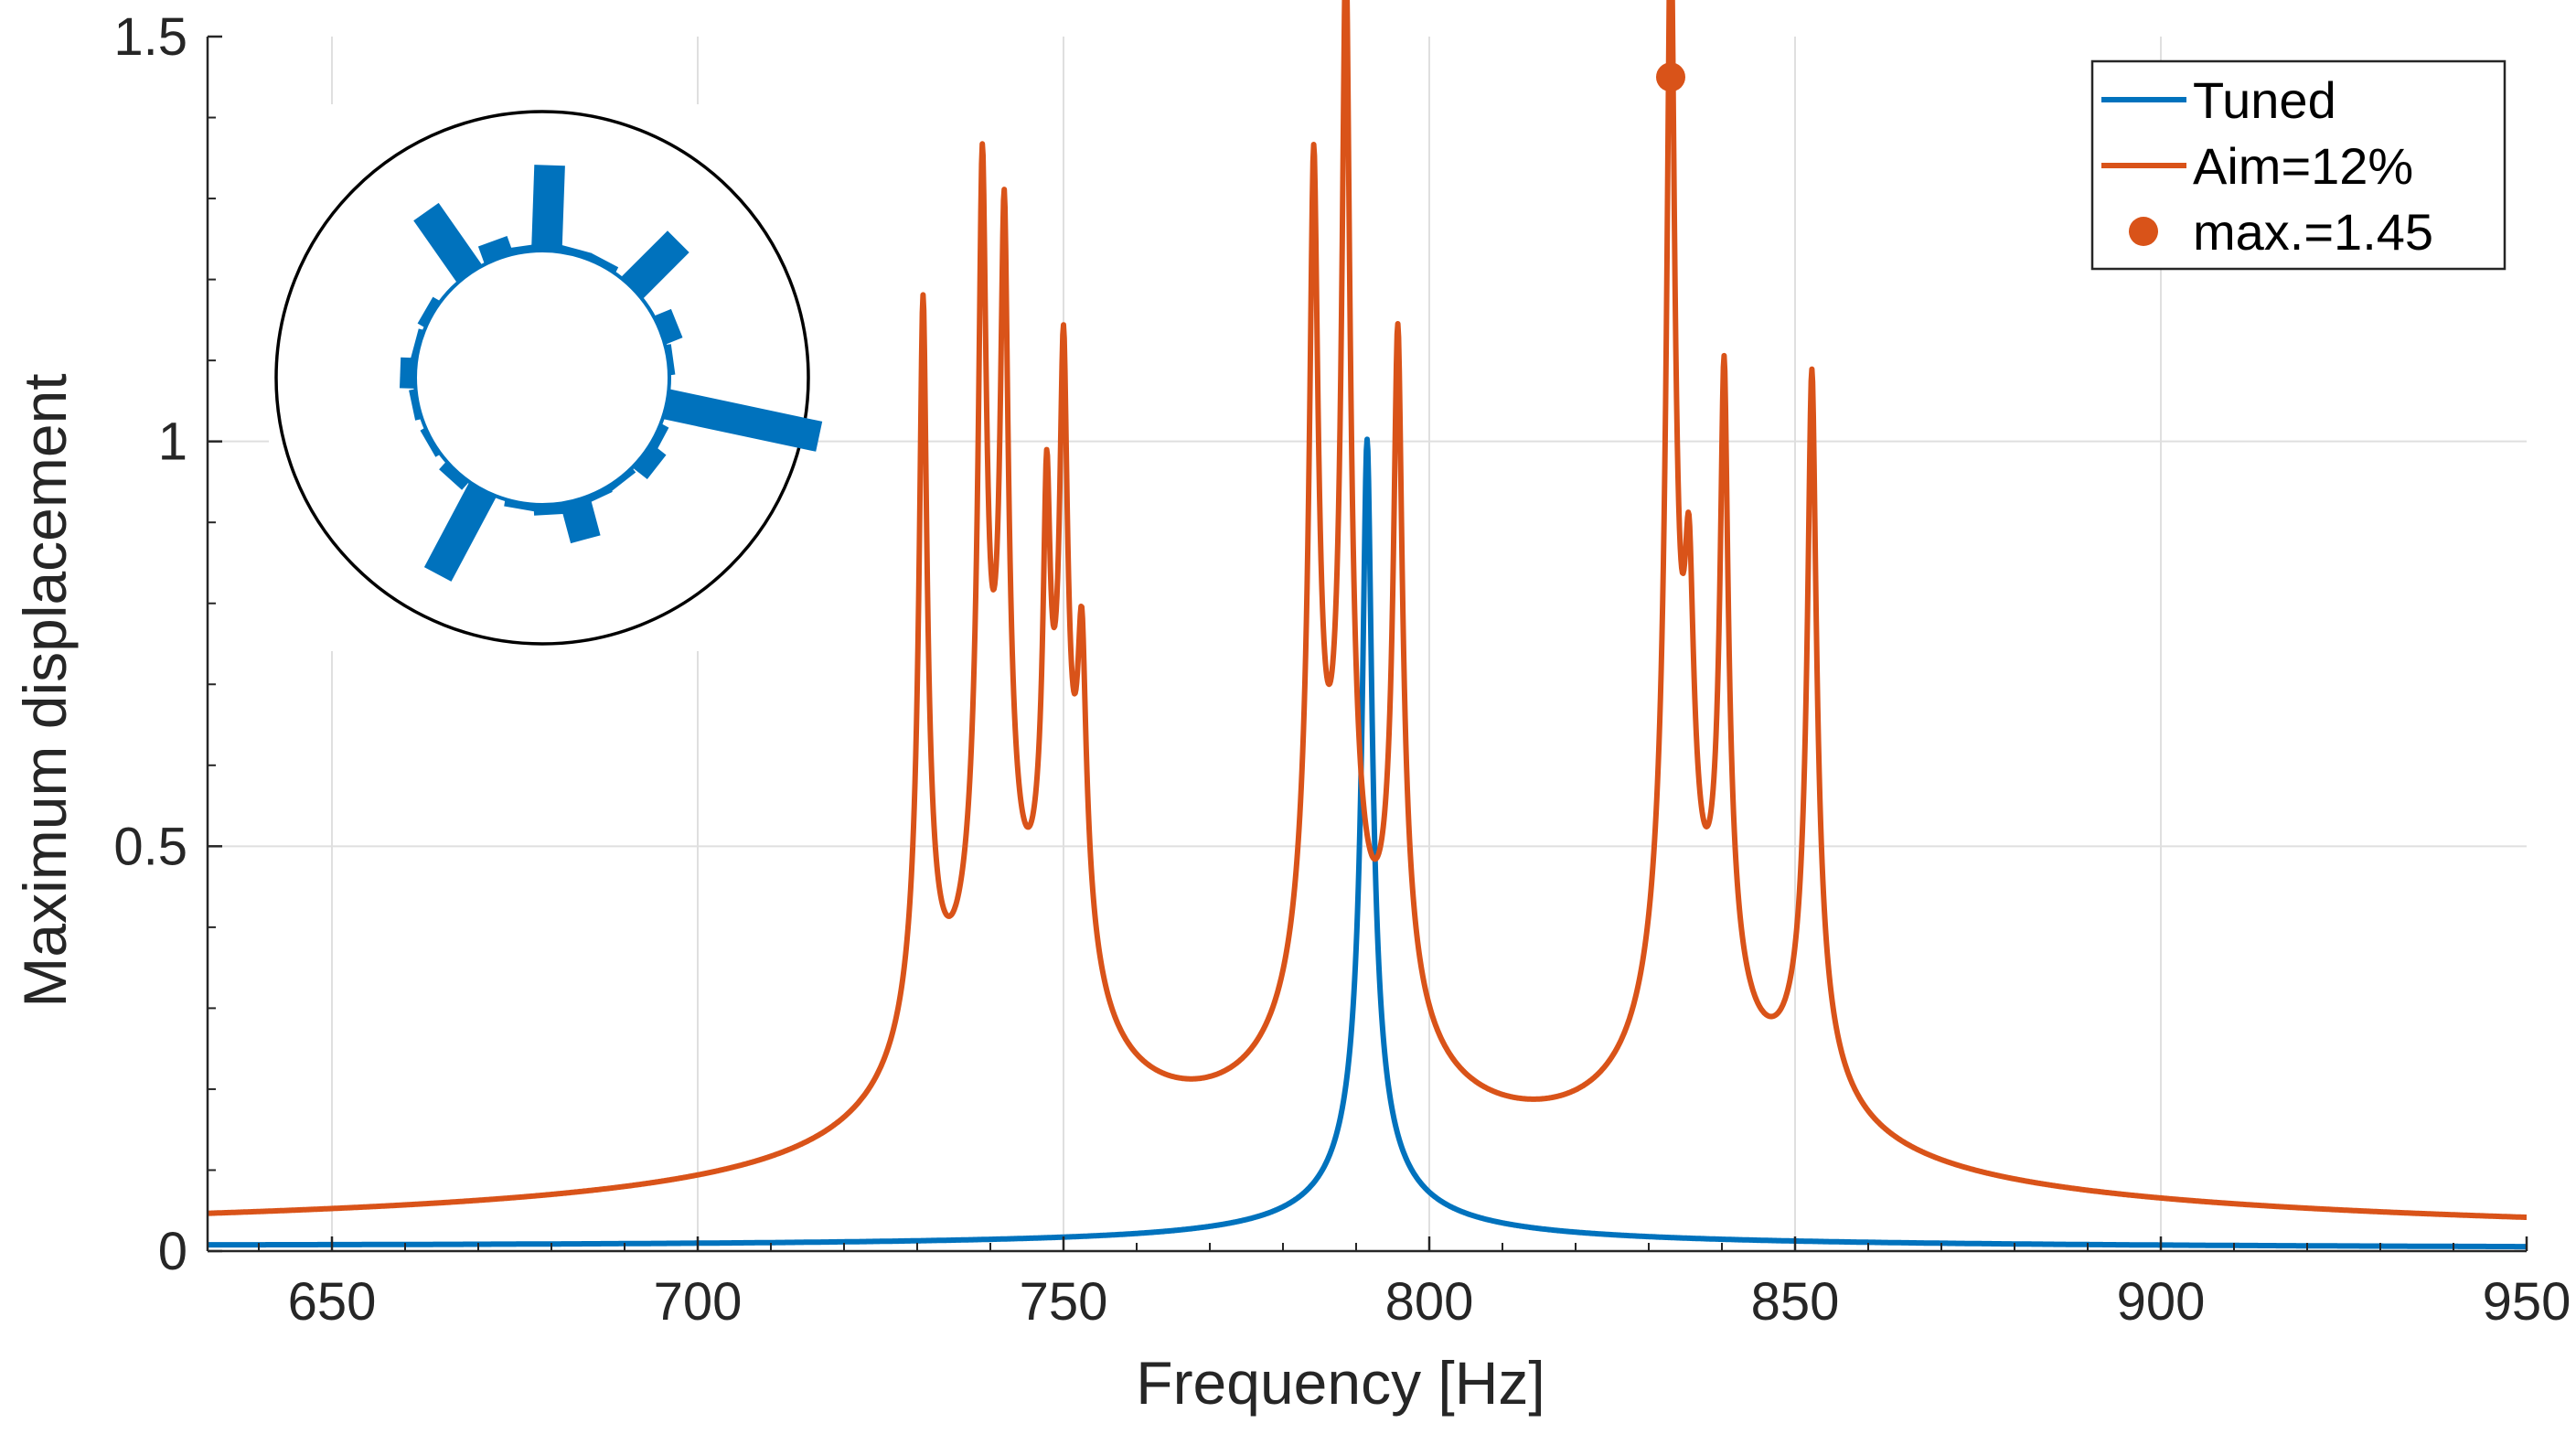 This screenshot has height=1434, width=2576. Describe the element at coordinates (2143, 231) in the screenshot. I see `legend-swatch-marker` at that location.